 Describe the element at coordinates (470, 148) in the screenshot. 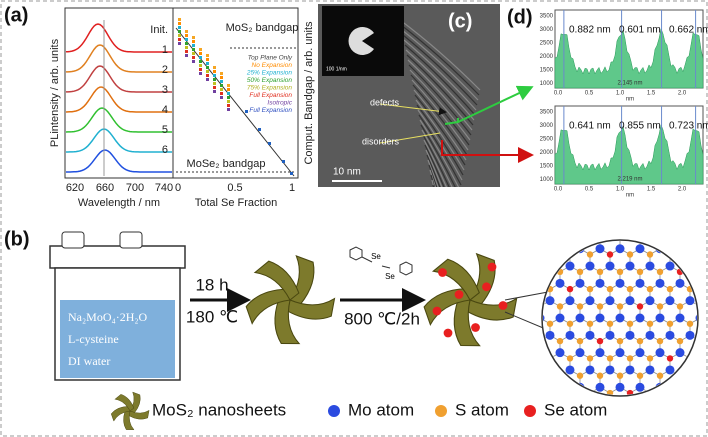

I see `box` at that location.